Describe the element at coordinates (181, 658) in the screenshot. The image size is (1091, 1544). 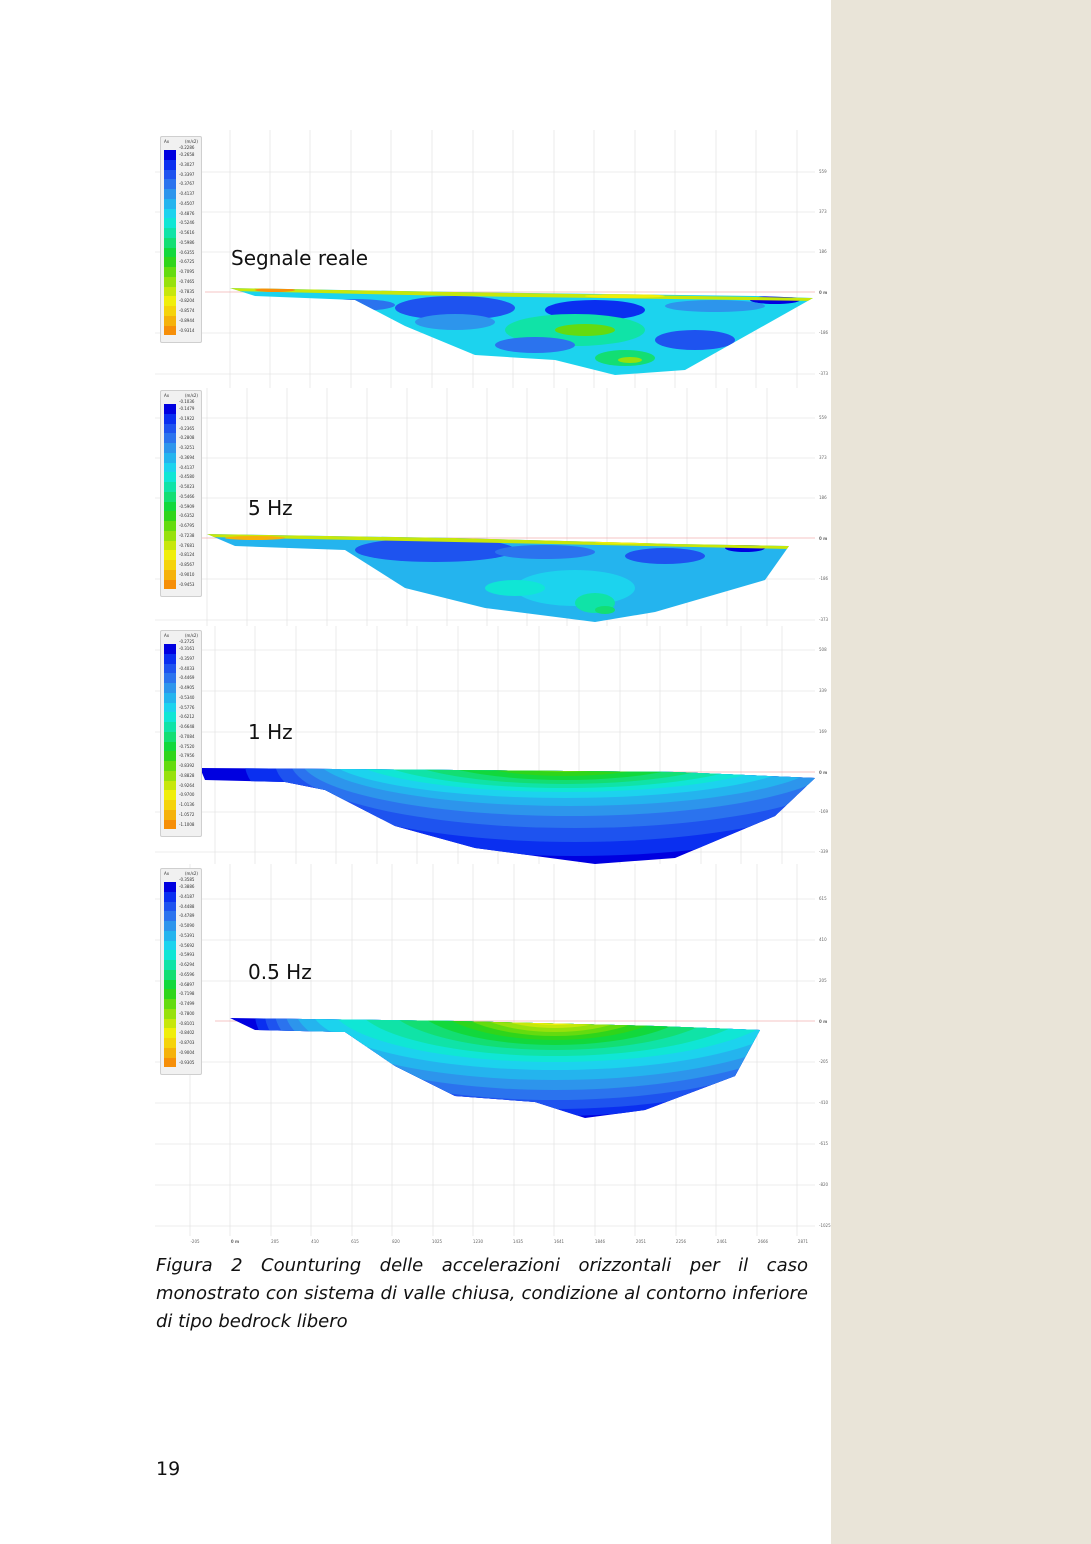
I see `legend-row: -0.3597` at that location.